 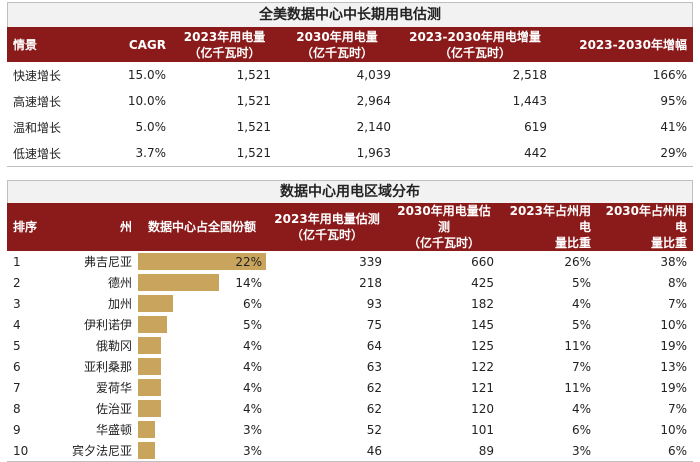 I want to click on table2-row: 6 亚利桑那 4% 63 122 7% 13%, so click(x=350, y=366).